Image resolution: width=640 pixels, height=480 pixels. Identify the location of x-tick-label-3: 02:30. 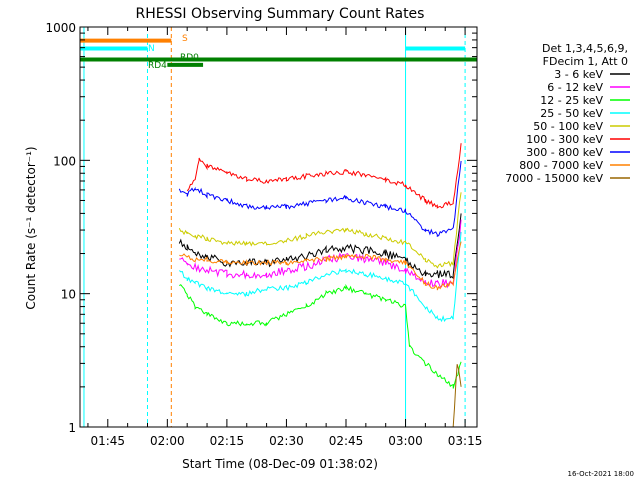
(286, 441).